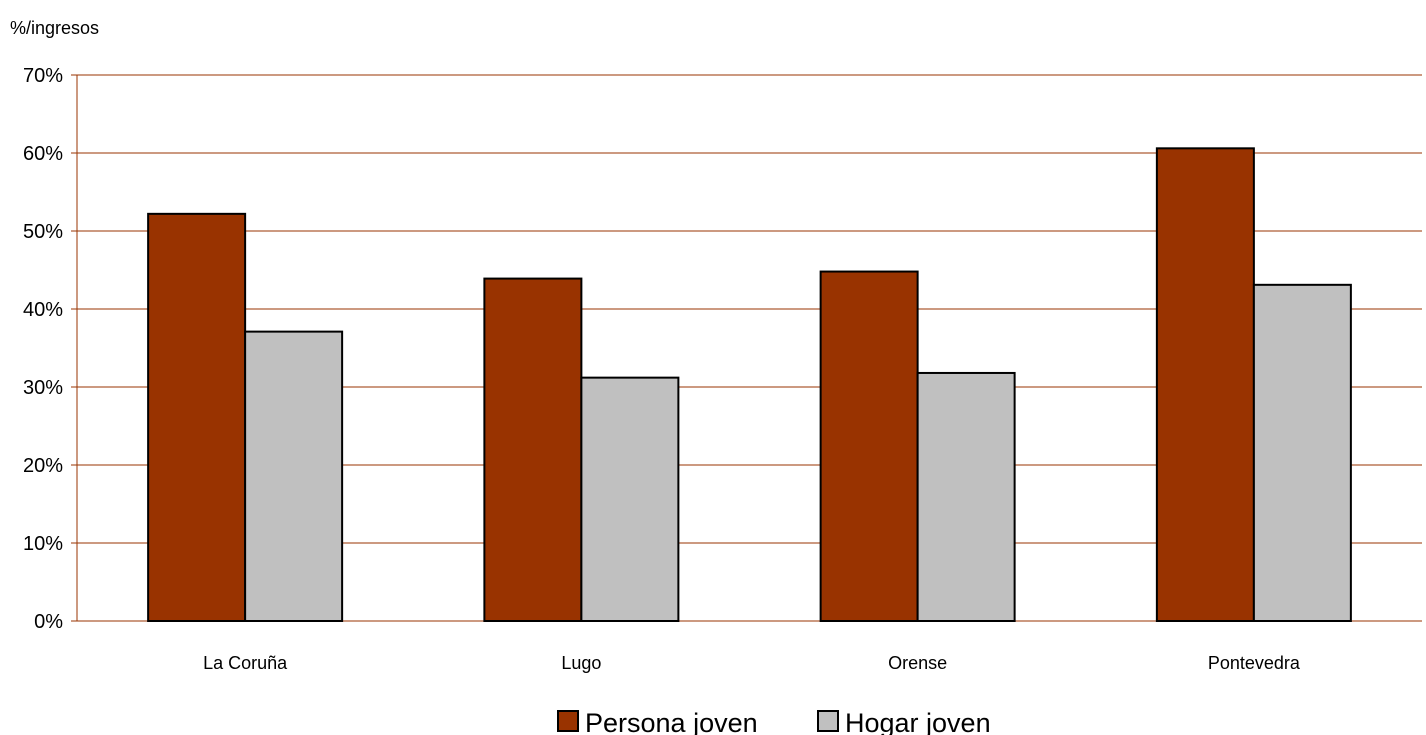 The width and height of the screenshot is (1426, 735). Describe the element at coordinates (54, 28) in the screenshot. I see `y-axis-unit-label: %/ingresos` at that location.